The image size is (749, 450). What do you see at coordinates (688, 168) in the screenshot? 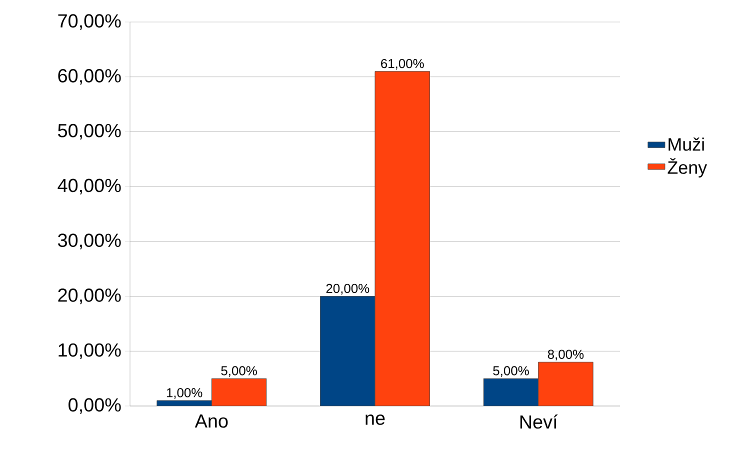
I see `legend-label: Ženy` at bounding box center [688, 168].